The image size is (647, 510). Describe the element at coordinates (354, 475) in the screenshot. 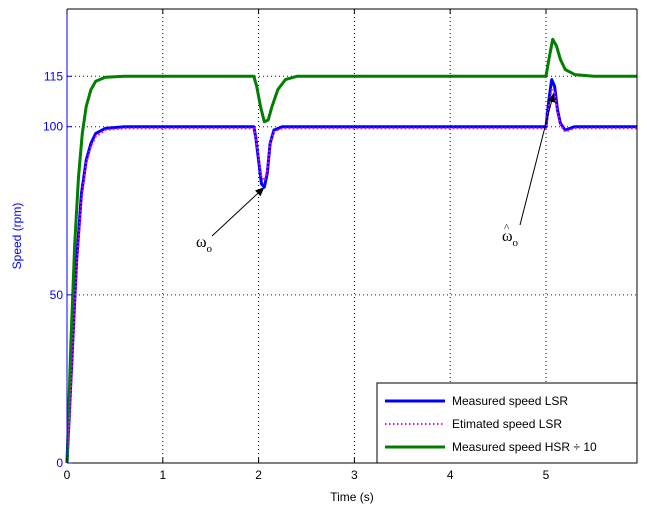

I see `x-tick-label: 3` at that location.